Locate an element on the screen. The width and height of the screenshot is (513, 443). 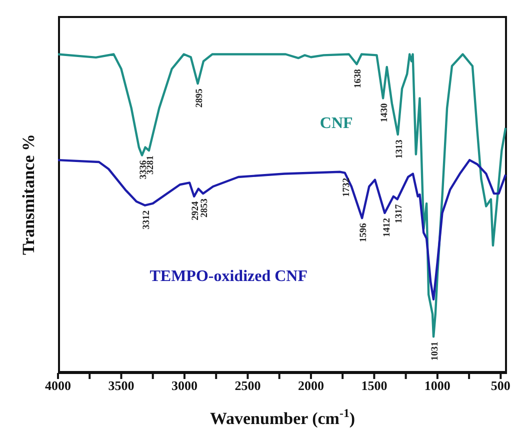
annotation: 1317 is located at coordinates (399, 214).